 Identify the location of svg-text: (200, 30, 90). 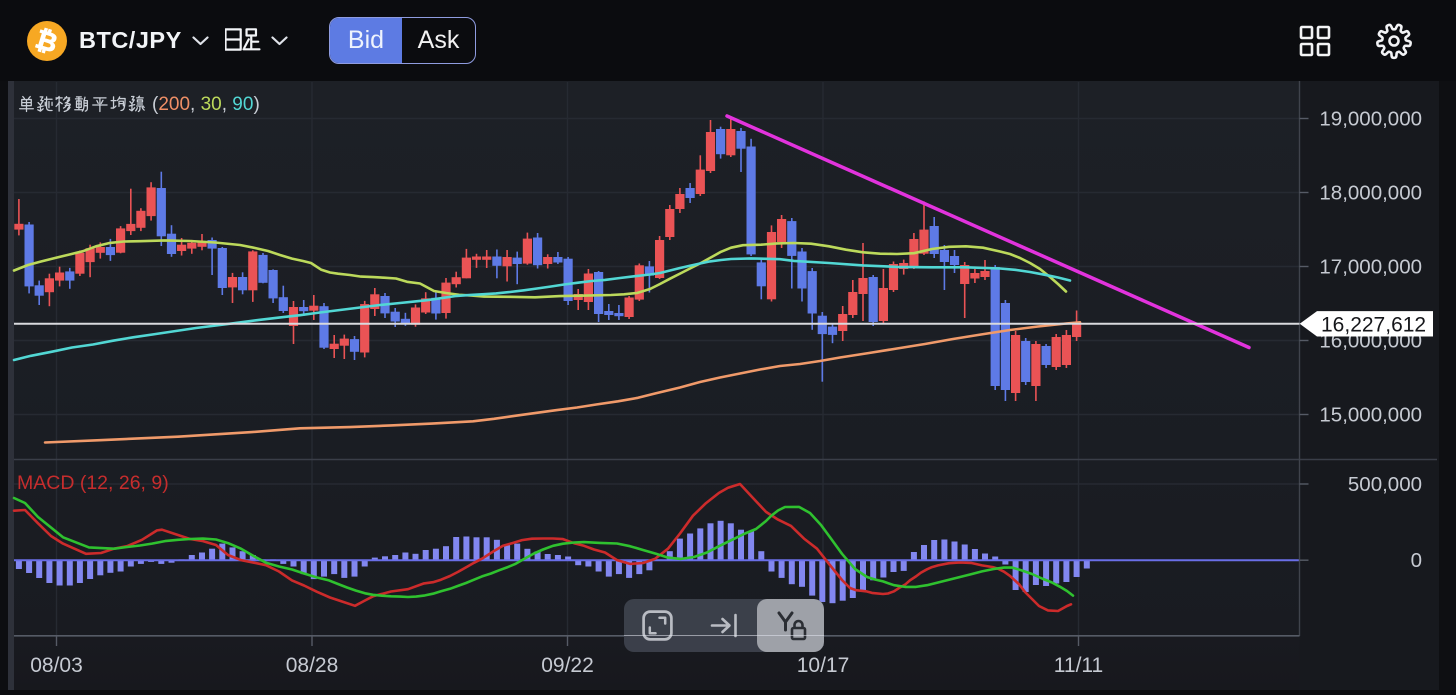
(206, 104).